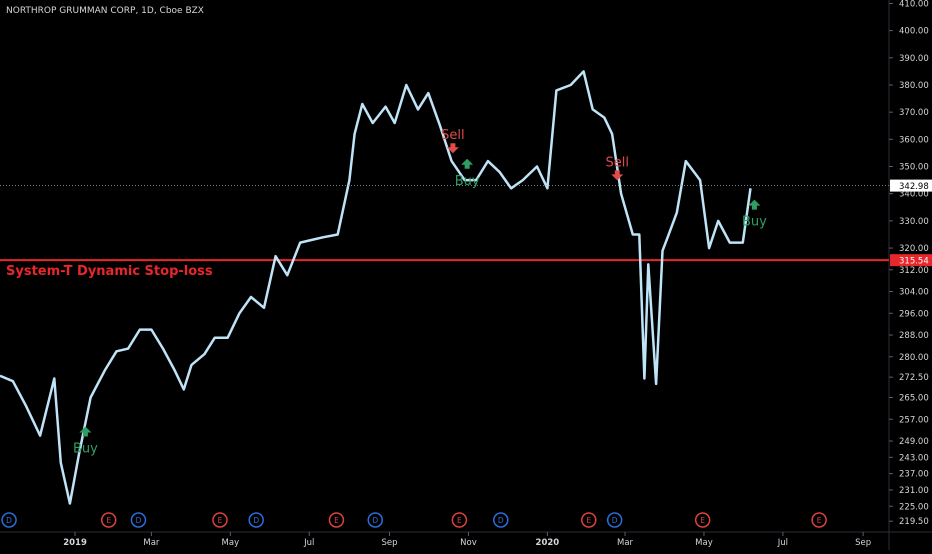 This screenshot has height=554, width=932. I want to click on current-price-tag, so click(911, 185).